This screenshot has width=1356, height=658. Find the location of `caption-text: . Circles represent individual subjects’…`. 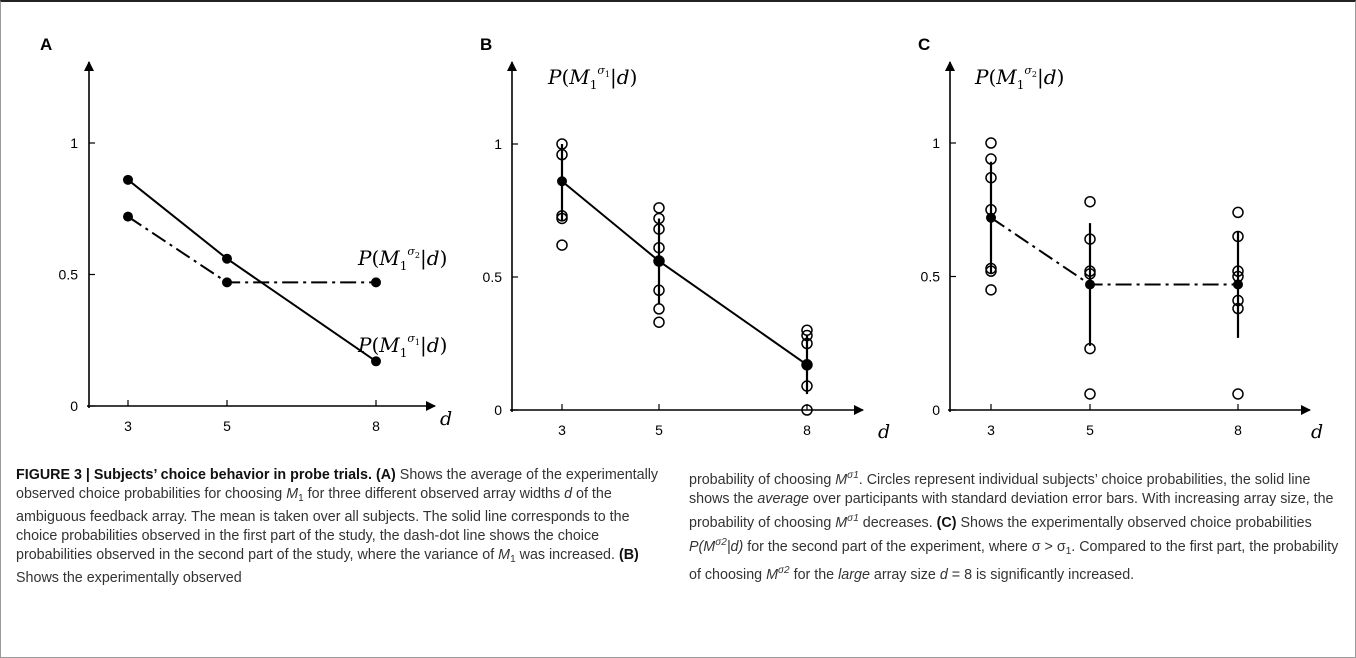

caption-text: . Circles represent individual subjects’… is located at coordinates (1000, 489).